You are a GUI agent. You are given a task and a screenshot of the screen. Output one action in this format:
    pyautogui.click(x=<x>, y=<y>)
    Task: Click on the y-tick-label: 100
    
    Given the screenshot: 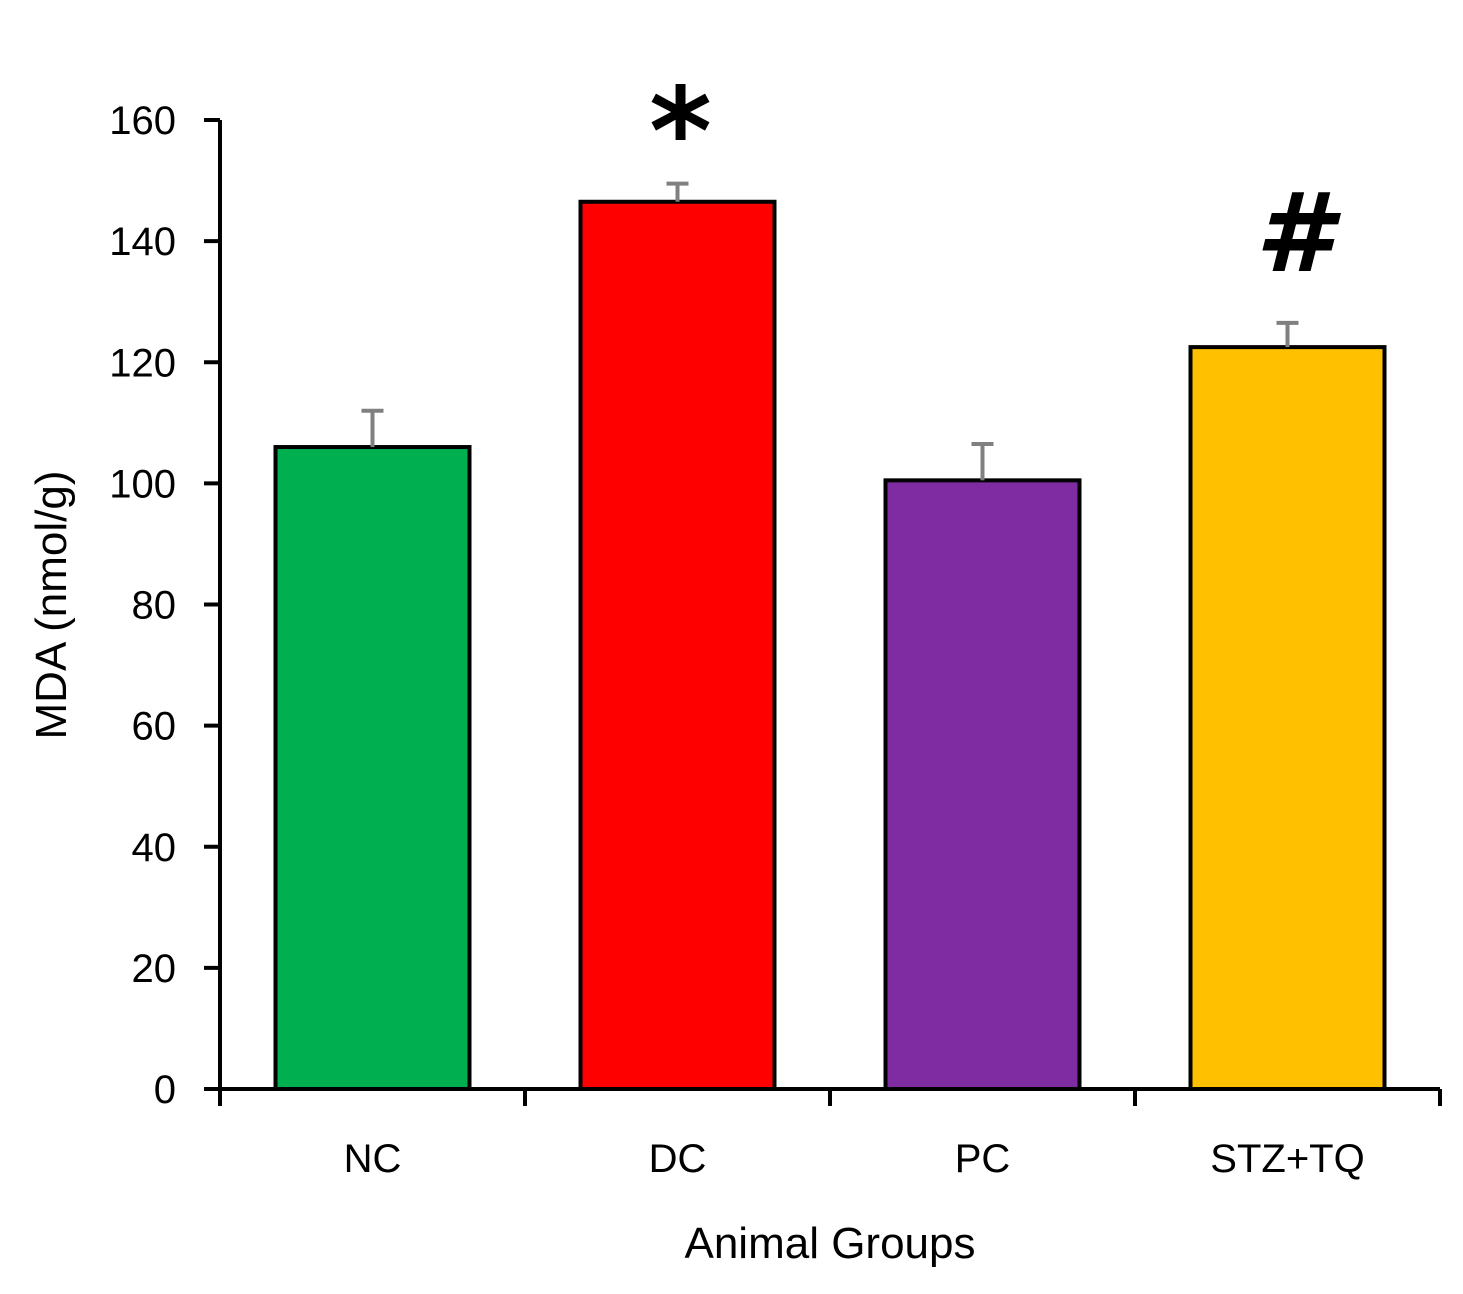 What is the action you would take?
    pyautogui.click(x=142, y=484)
    